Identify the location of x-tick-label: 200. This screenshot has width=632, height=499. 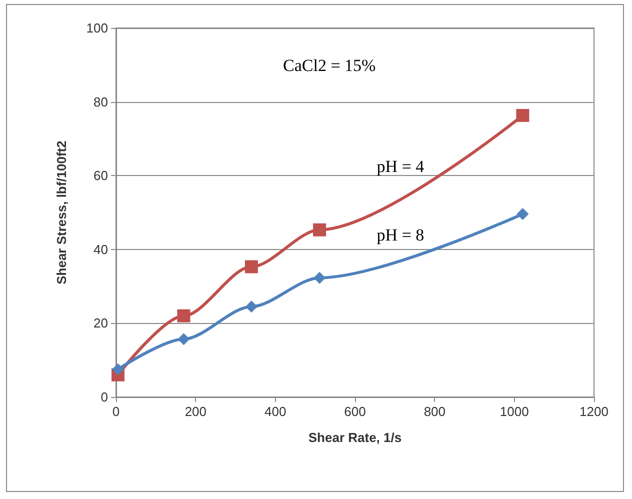
(195, 411).